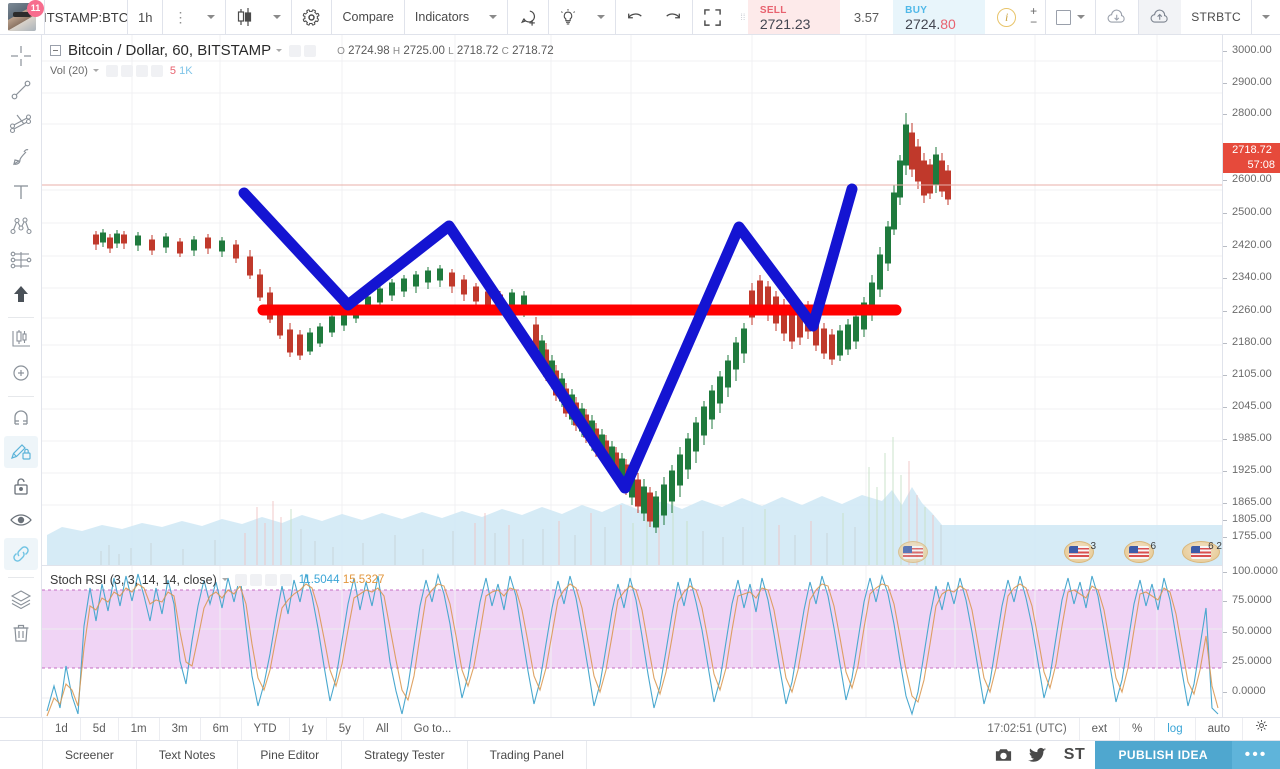  What do you see at coordinates (308, 729) in the screenshot?
I see `timeframe-1y: 1y` at bounding box center [308, 729].